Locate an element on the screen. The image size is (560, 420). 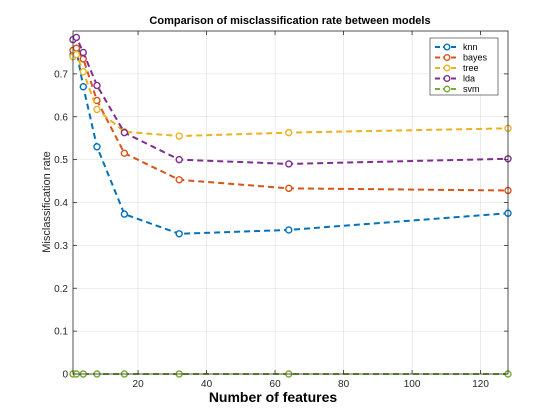
y-tick-label: 0.5 is located at coordinates (61, 160).